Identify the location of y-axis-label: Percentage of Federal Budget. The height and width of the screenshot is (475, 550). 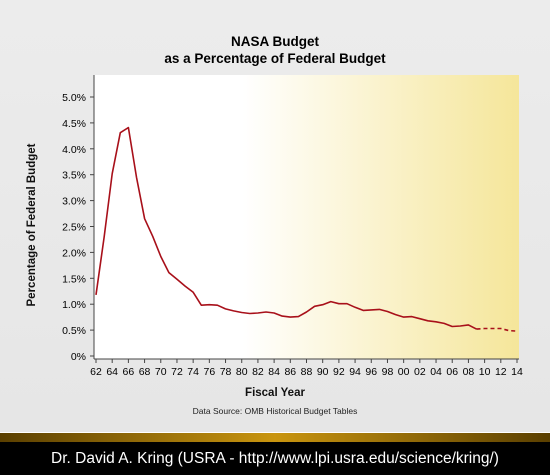
(32, 225).